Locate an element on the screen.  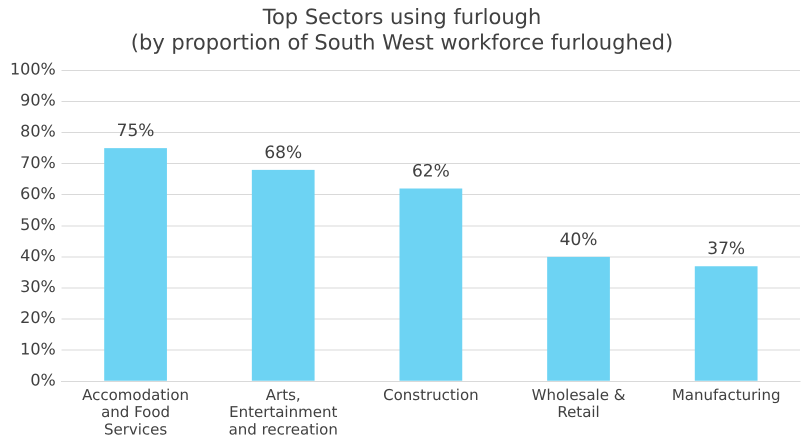
y-tick-label: 20% is located at coordinates (38, 318).